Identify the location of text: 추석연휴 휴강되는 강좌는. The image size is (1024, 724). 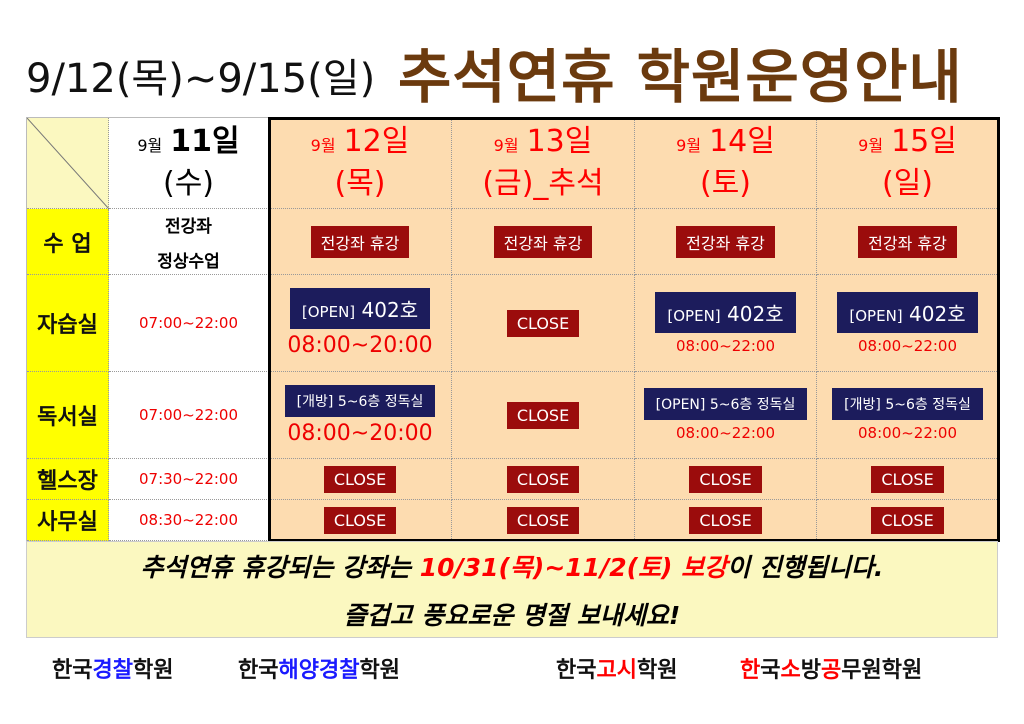
(280, 567).